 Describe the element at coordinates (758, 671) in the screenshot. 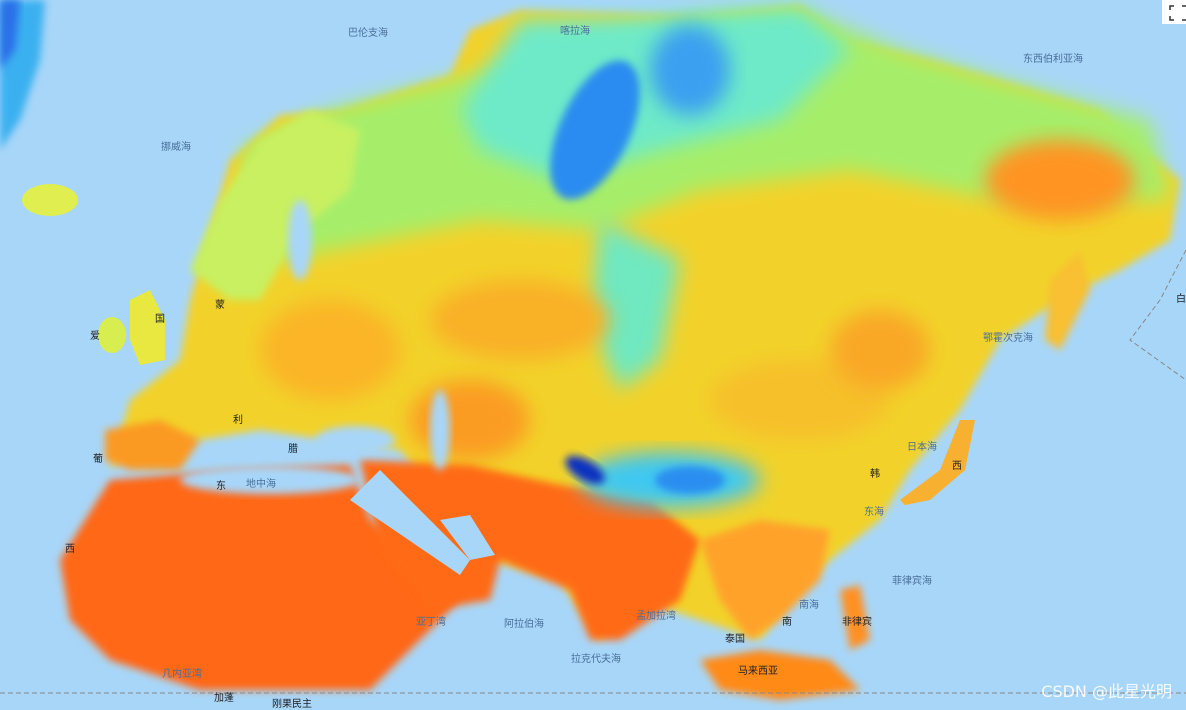

I see `land-label: 马来西亚` at that location.